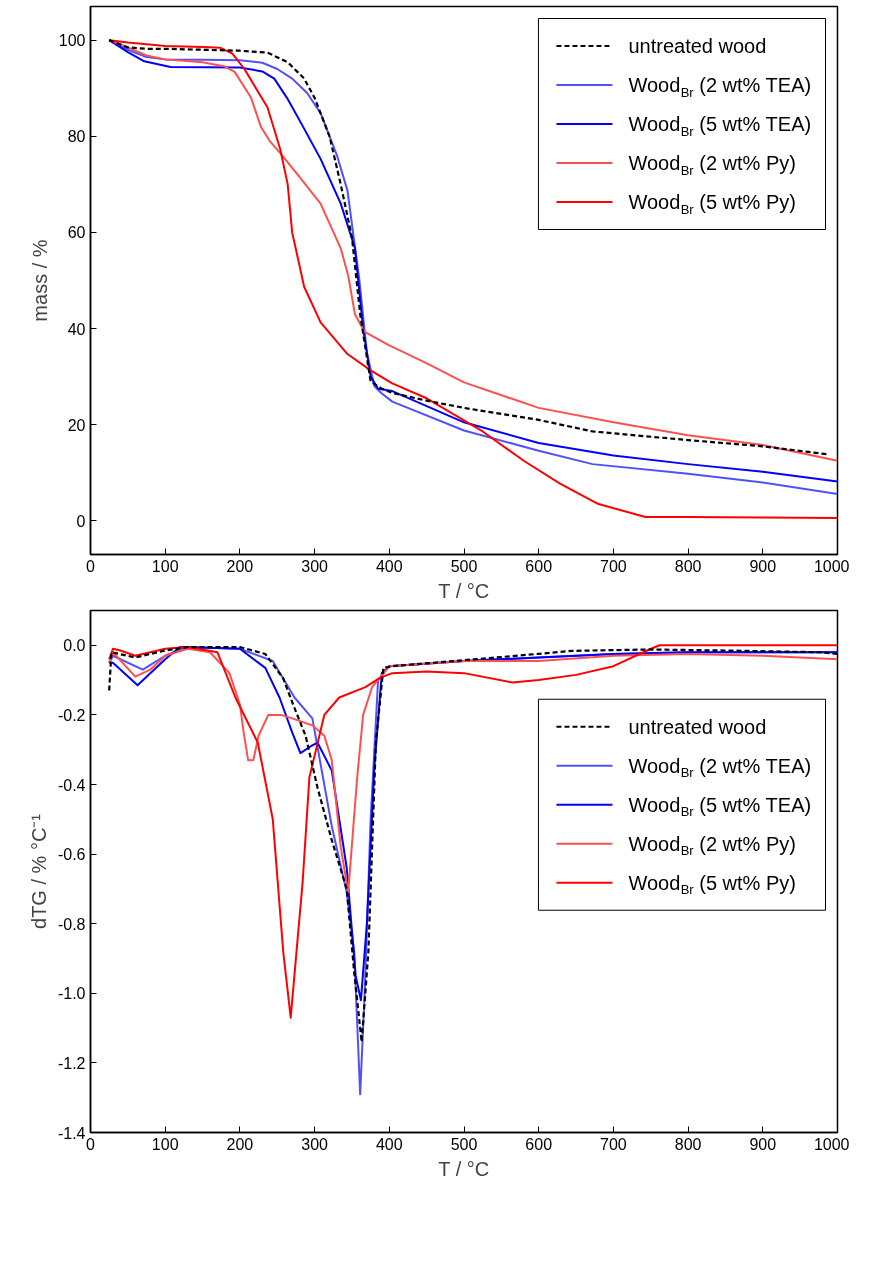 This screenshot has width=873, height=1279. What do you see at coordinates (81, 521) in the screenshot?
I see `y-tick-label: 0` at bounding box center [81, 521].